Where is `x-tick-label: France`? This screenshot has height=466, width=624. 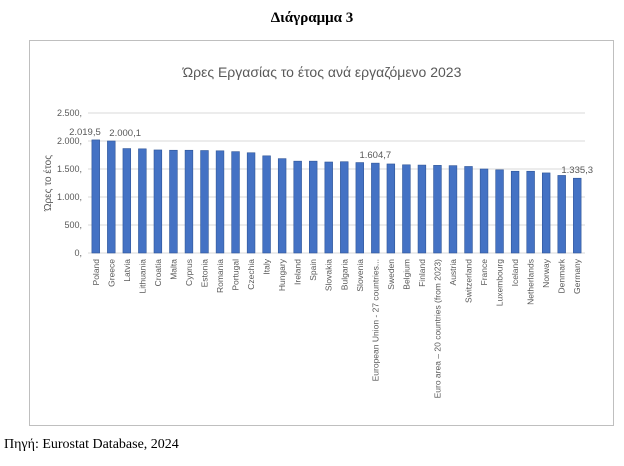 x-tick-label: France is located at coordinates (484, 272).